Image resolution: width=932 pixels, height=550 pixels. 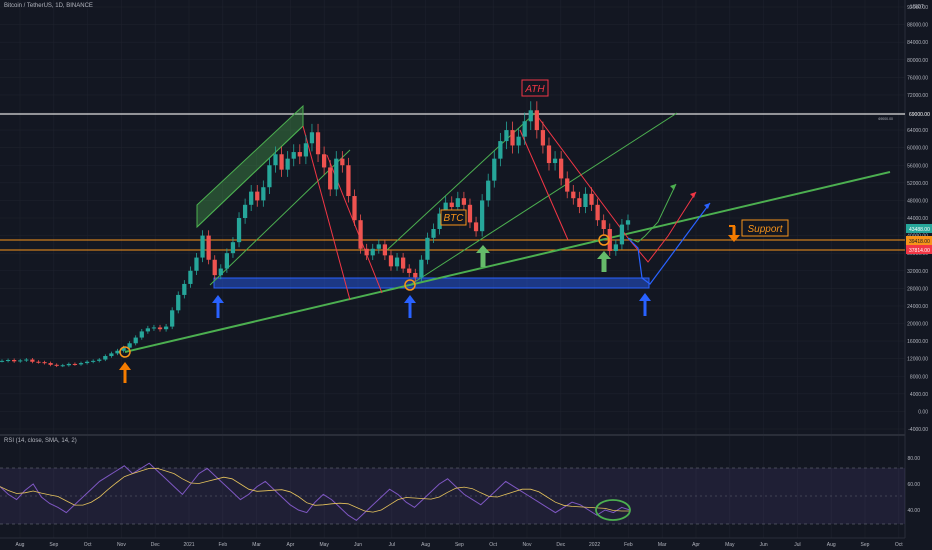 I want to click on rsi-highlight-circle, so click(x=613, y=510).